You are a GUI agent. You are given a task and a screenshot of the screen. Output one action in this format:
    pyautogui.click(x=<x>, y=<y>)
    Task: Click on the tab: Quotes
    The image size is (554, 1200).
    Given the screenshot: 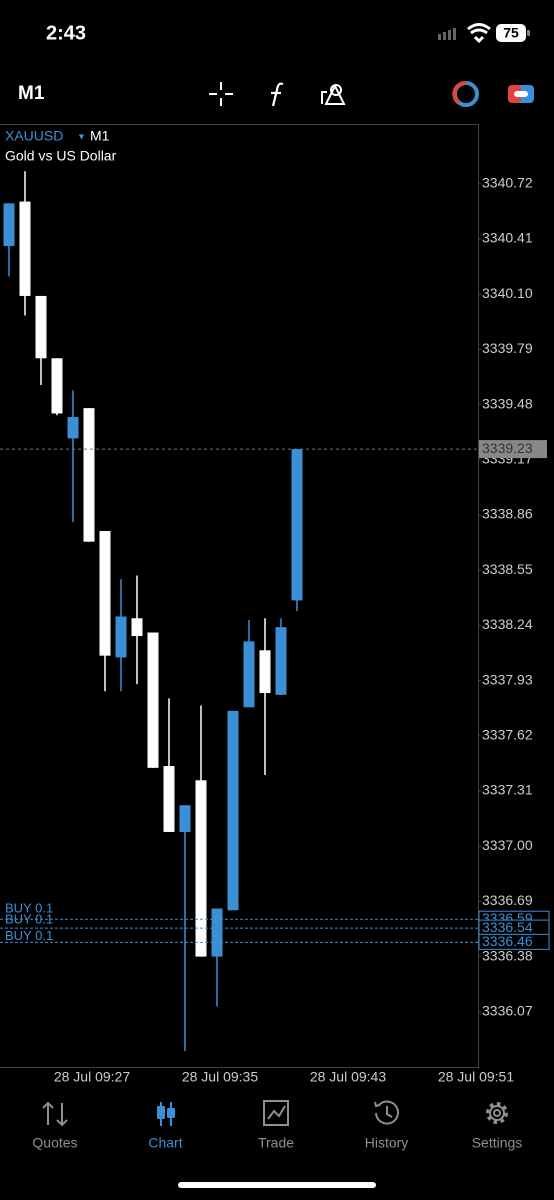 What is the action you would take?
    pyautogui.click(x=55, y=1126)
    